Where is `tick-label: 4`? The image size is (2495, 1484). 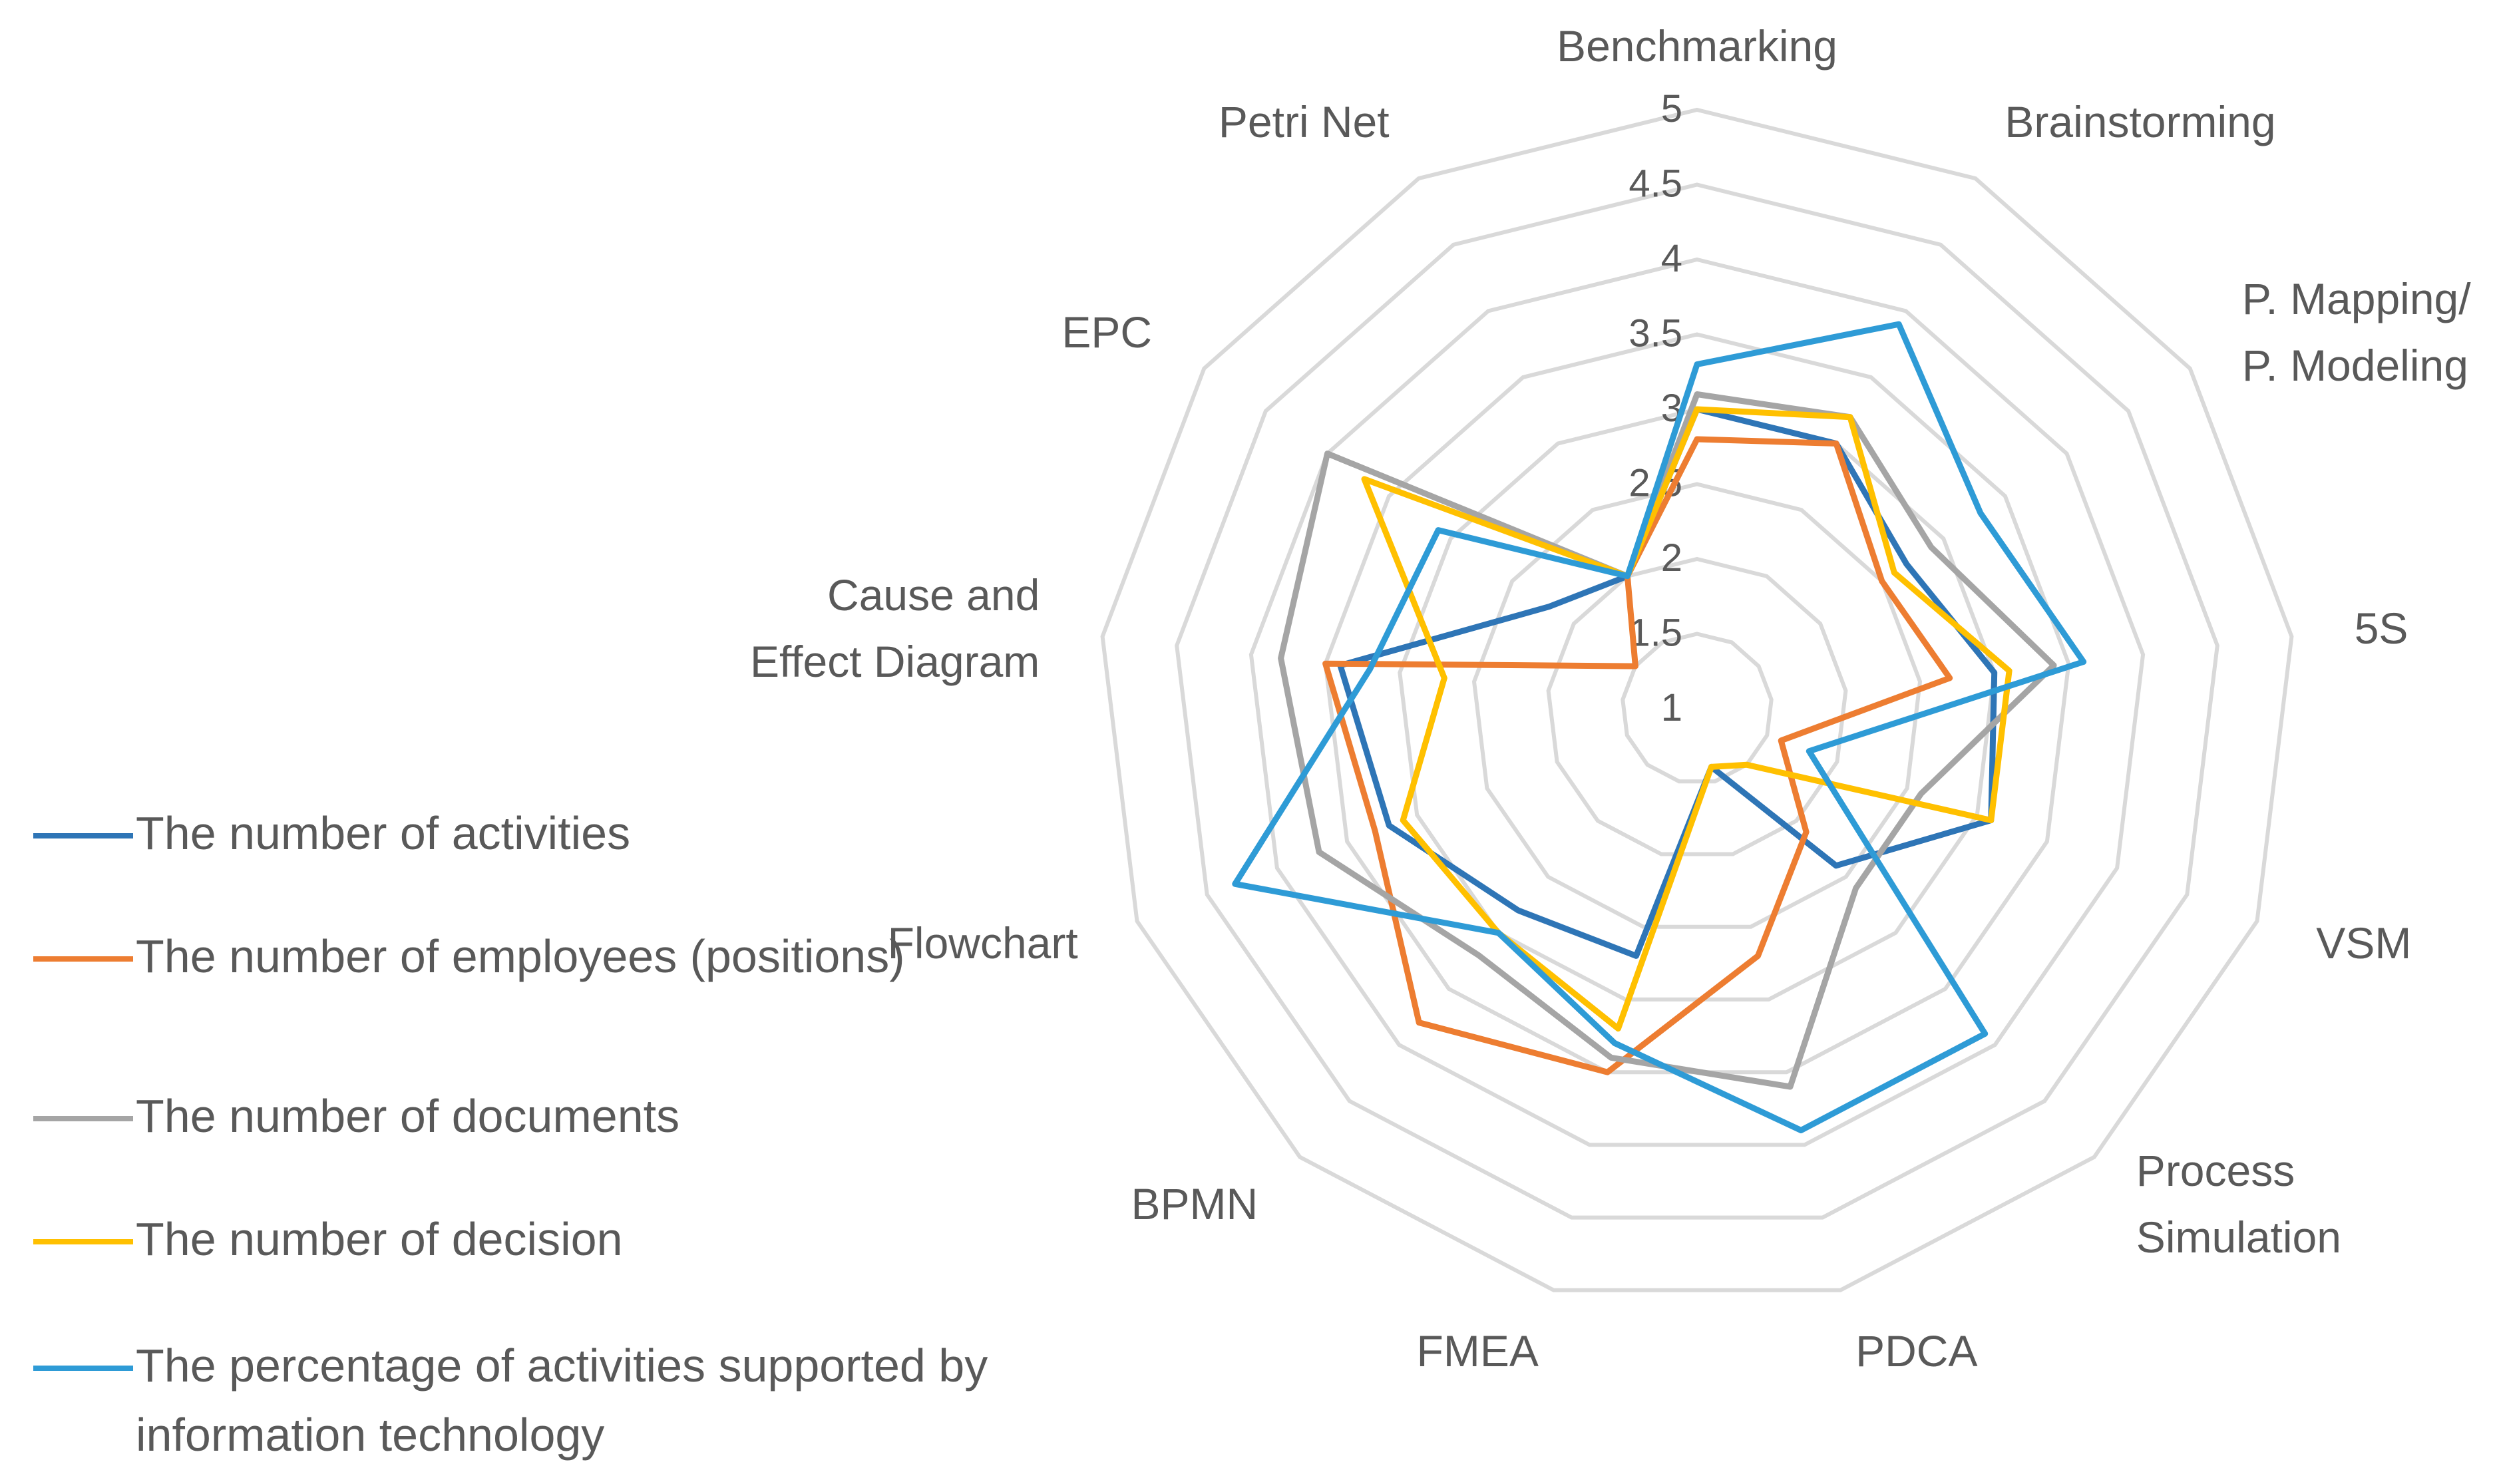
tick-label: 4 is located at coordinates (1672, 258).